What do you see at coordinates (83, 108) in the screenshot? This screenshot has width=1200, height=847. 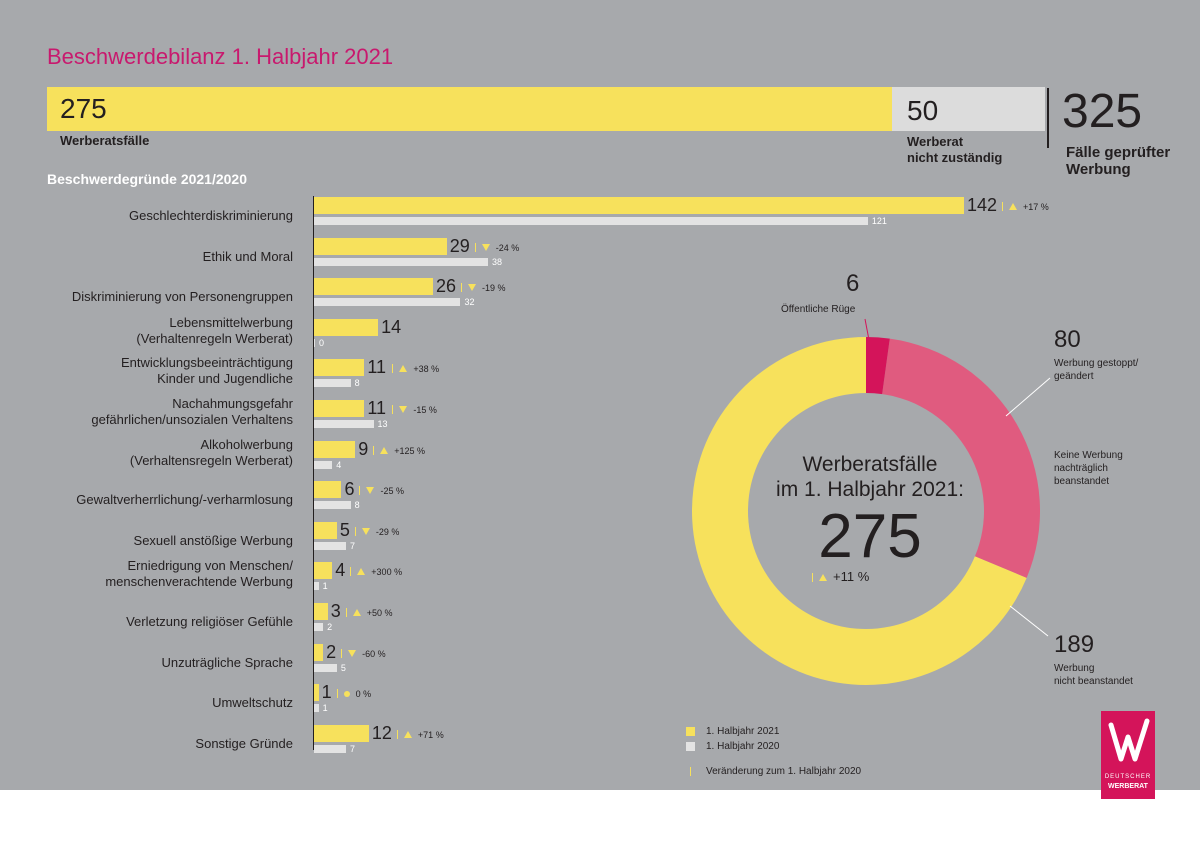 I see `werberat-cases-value: 275` at bounding box center [83, 108].